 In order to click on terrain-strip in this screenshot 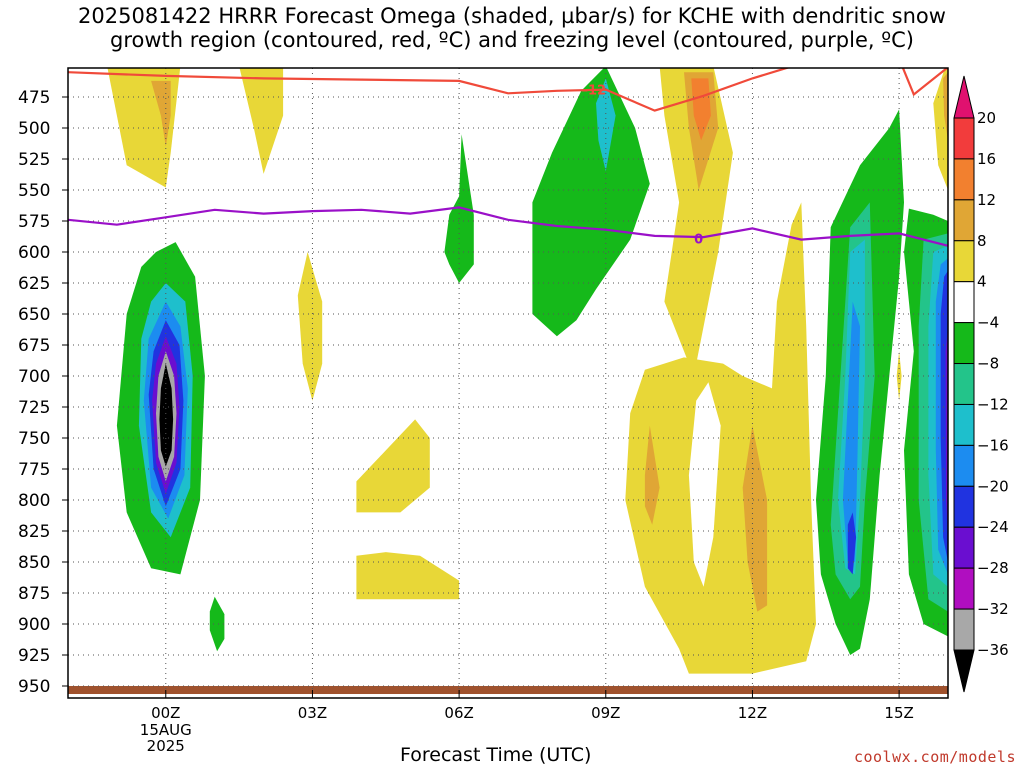, I will do `click(508, 690)`.